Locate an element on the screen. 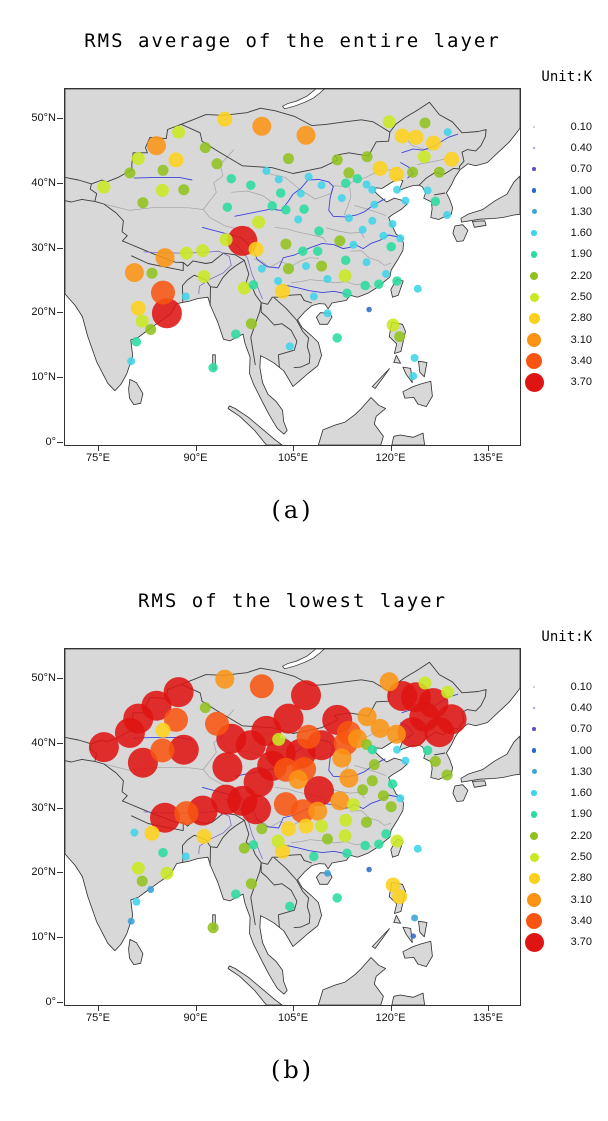 Image resolution: width=608 pixels, height=1121 pixels. legend-row: 2.20 is located at coordinates (560, 275).